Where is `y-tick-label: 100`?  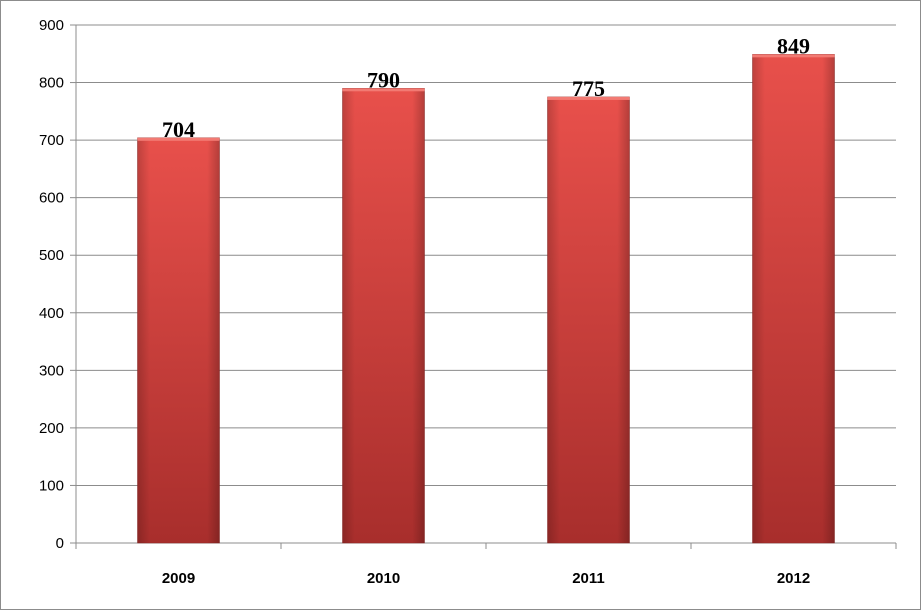 y-tick-label: 100 is located at coordinates (51, 485).